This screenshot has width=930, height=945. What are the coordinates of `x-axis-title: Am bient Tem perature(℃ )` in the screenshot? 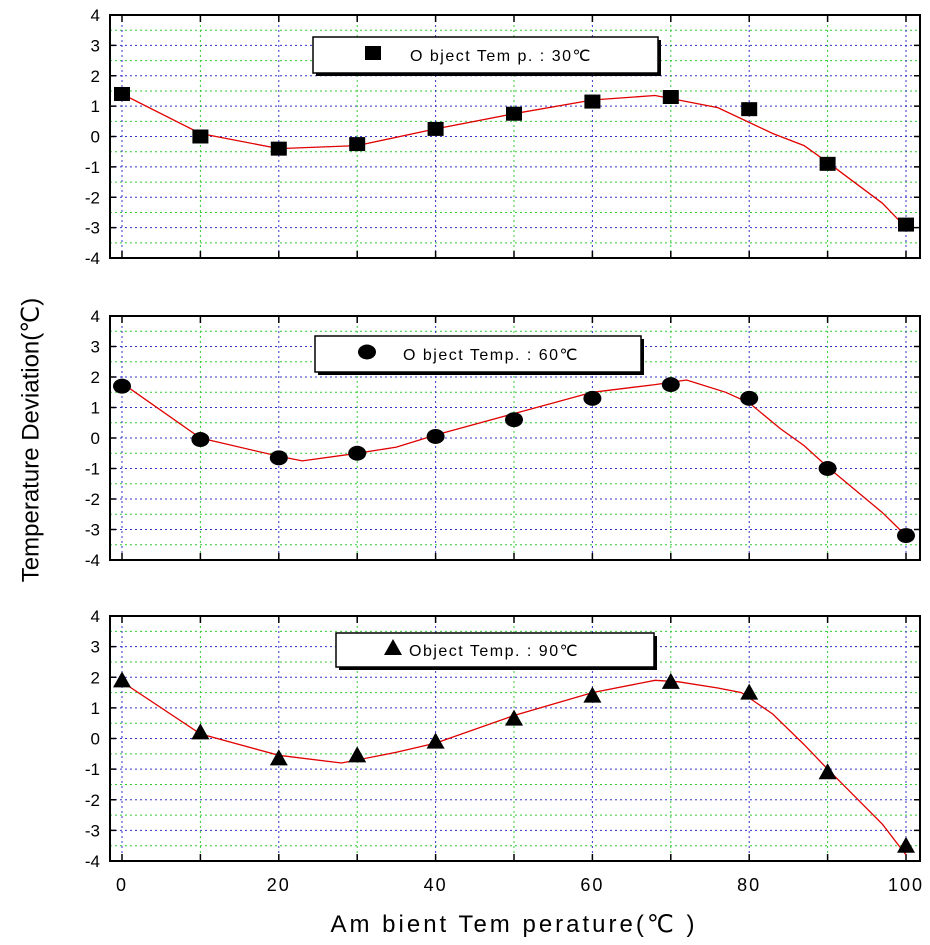 It's located at (514, 924).